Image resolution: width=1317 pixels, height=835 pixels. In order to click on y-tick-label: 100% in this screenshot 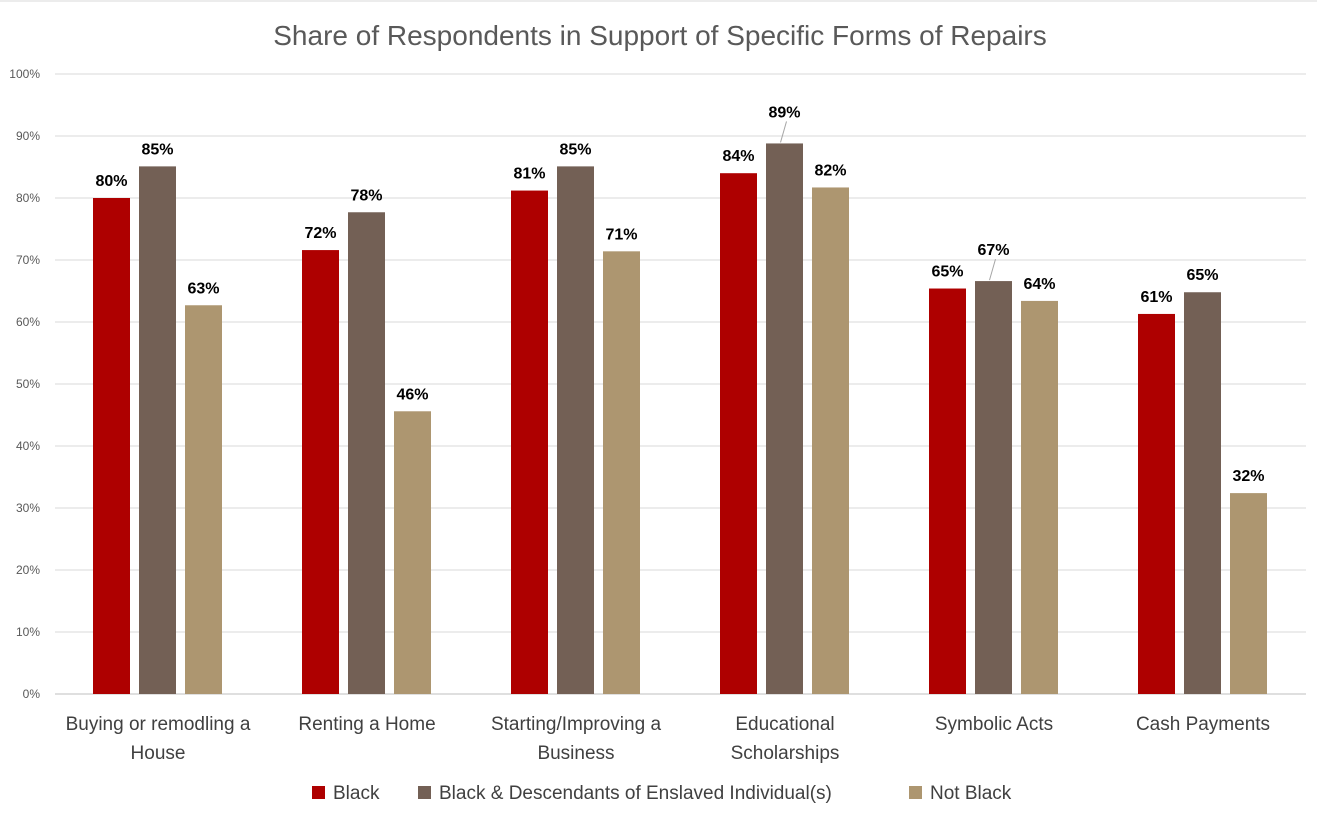, I will do `click(24, 74)`.